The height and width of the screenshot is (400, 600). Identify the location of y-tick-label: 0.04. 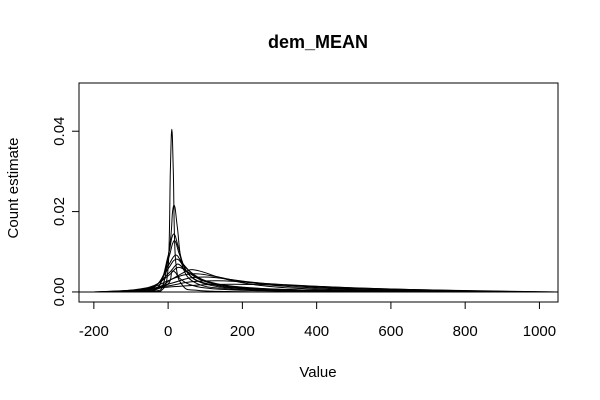
(59, 131).